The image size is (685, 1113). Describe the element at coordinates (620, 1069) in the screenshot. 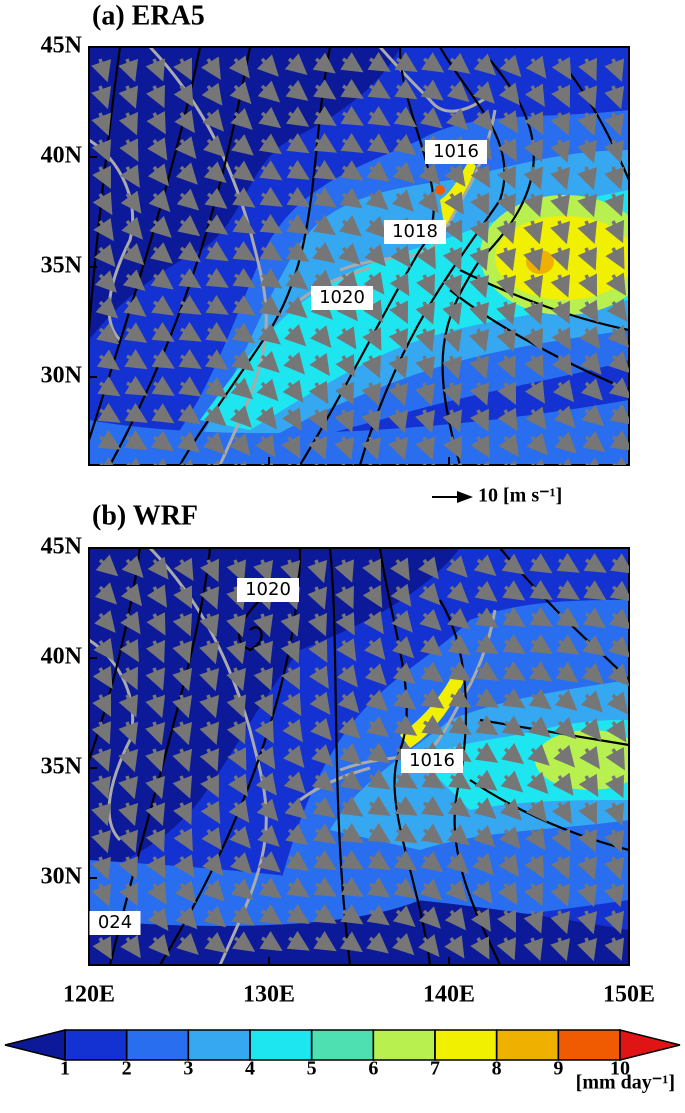

I see `colorbar-label: 10` at that location.